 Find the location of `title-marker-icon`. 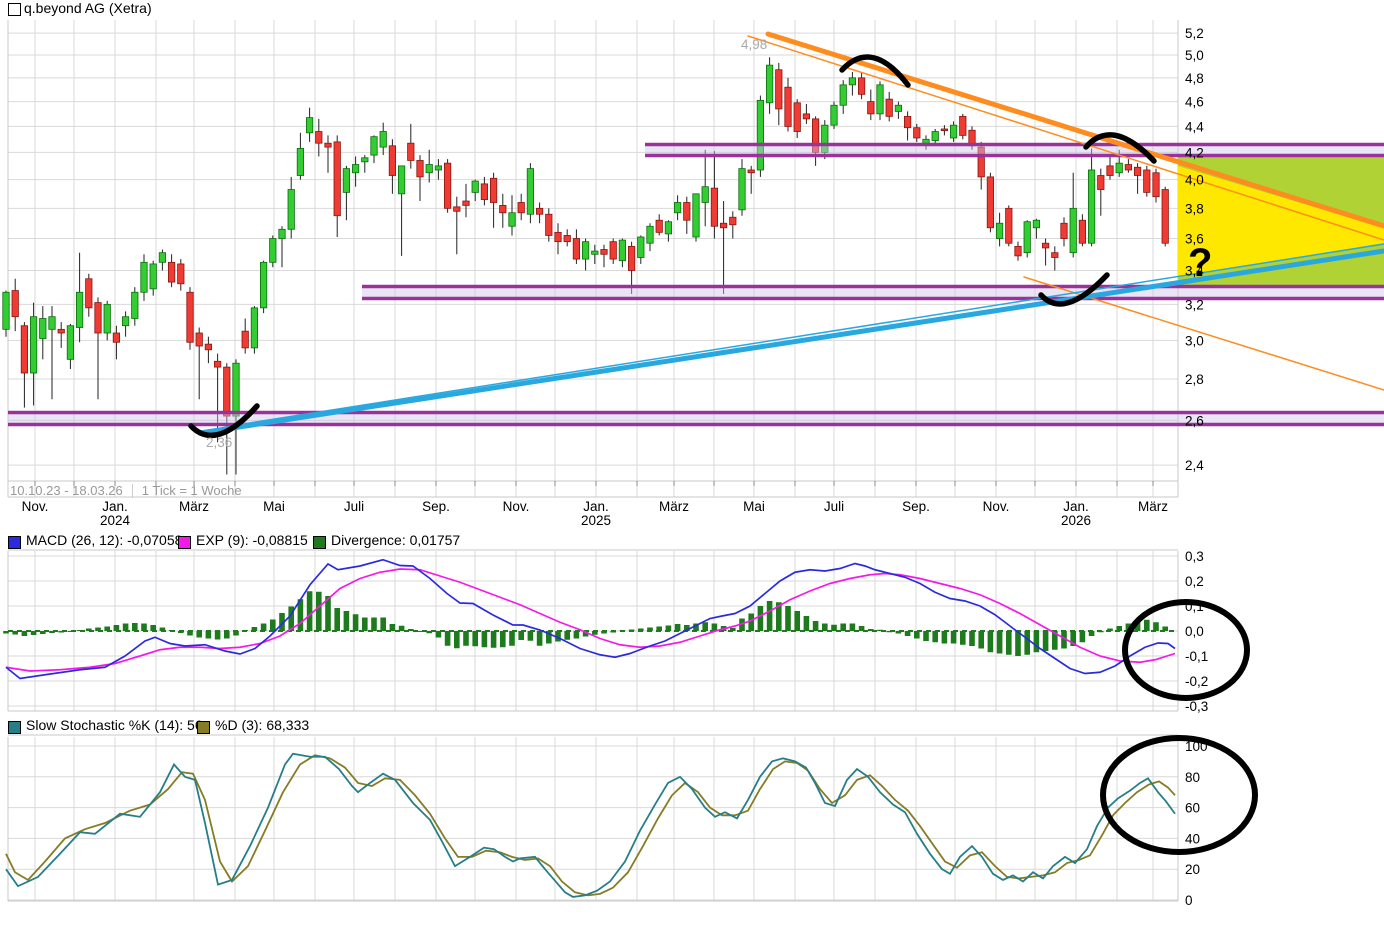

title-marker-icon is located at coordinates (14, 9).